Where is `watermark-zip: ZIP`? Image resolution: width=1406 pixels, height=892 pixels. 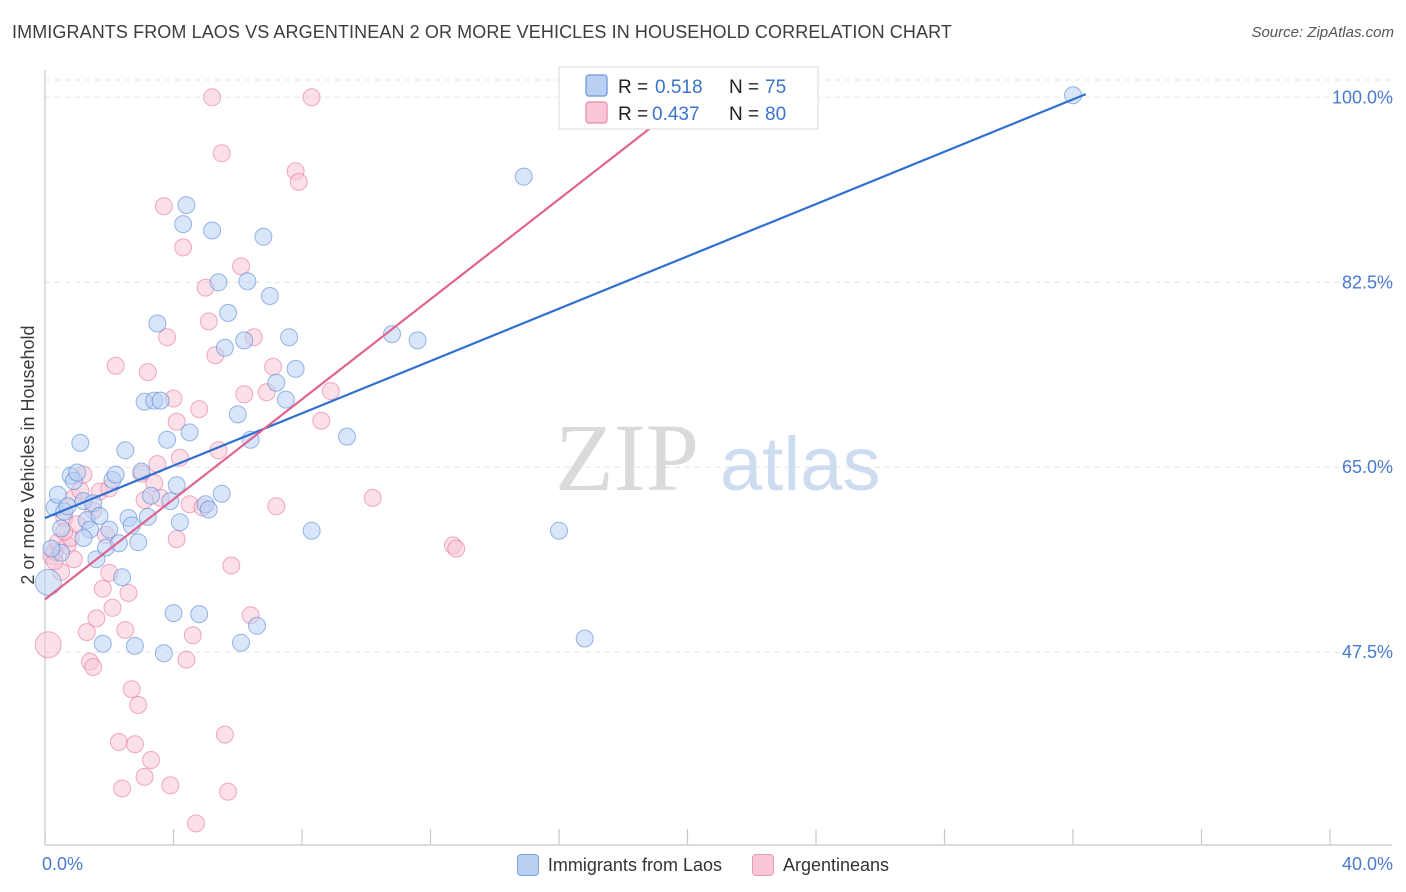
watermark-zip: ZIP is located at coordinates (627, 457).